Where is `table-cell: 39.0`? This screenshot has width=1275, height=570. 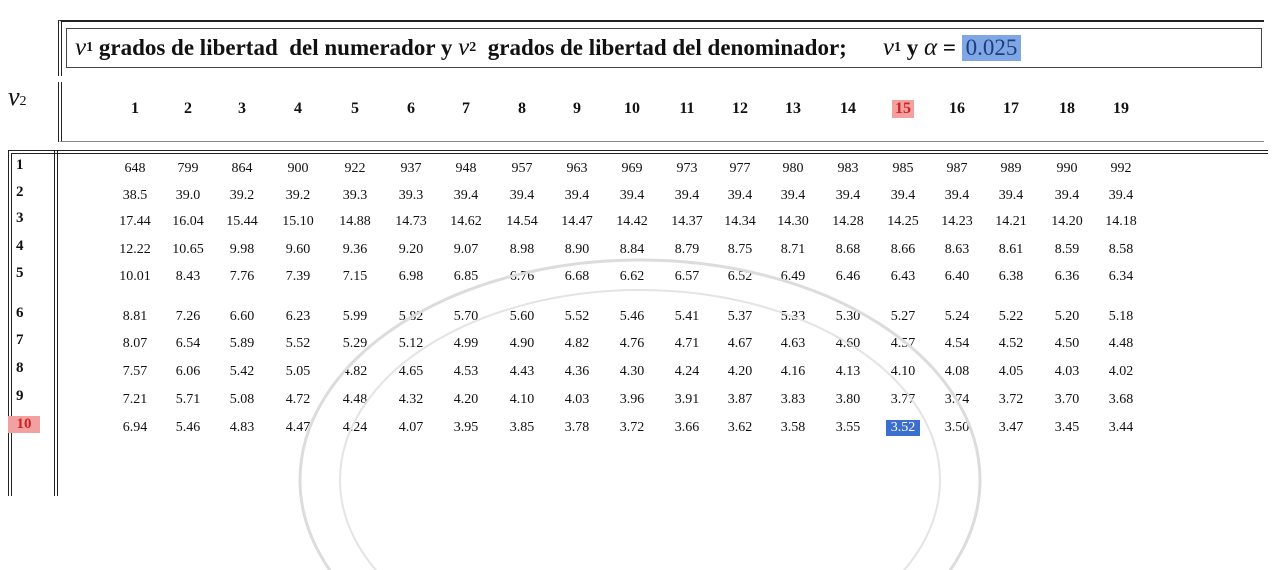 table-cell: 39.0 is located at coordinates (188, 195).